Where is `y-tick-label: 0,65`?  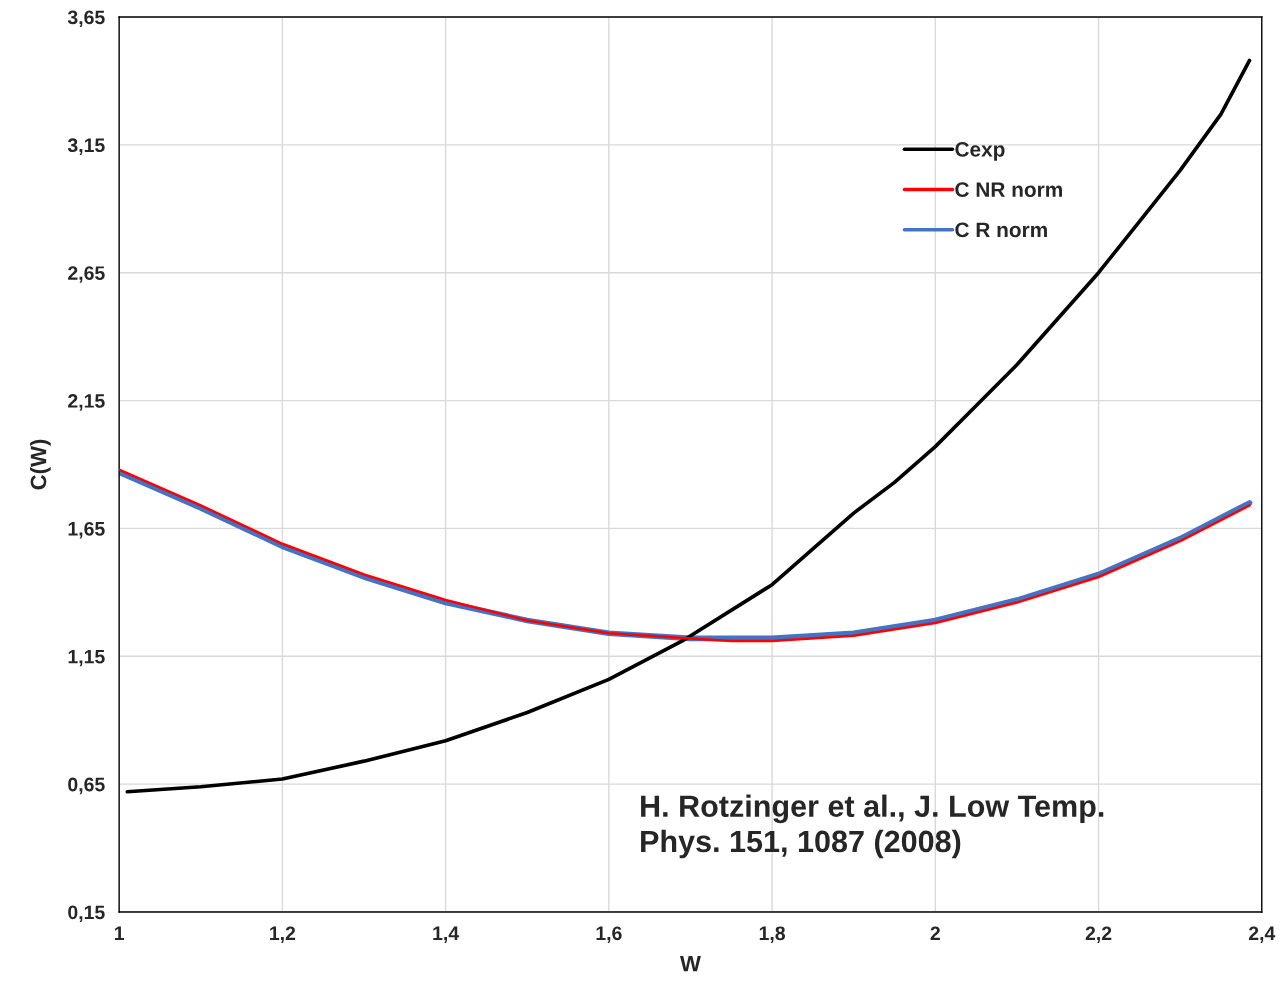
y-tick-label: 0,65 is located at coordinates (86, 786).